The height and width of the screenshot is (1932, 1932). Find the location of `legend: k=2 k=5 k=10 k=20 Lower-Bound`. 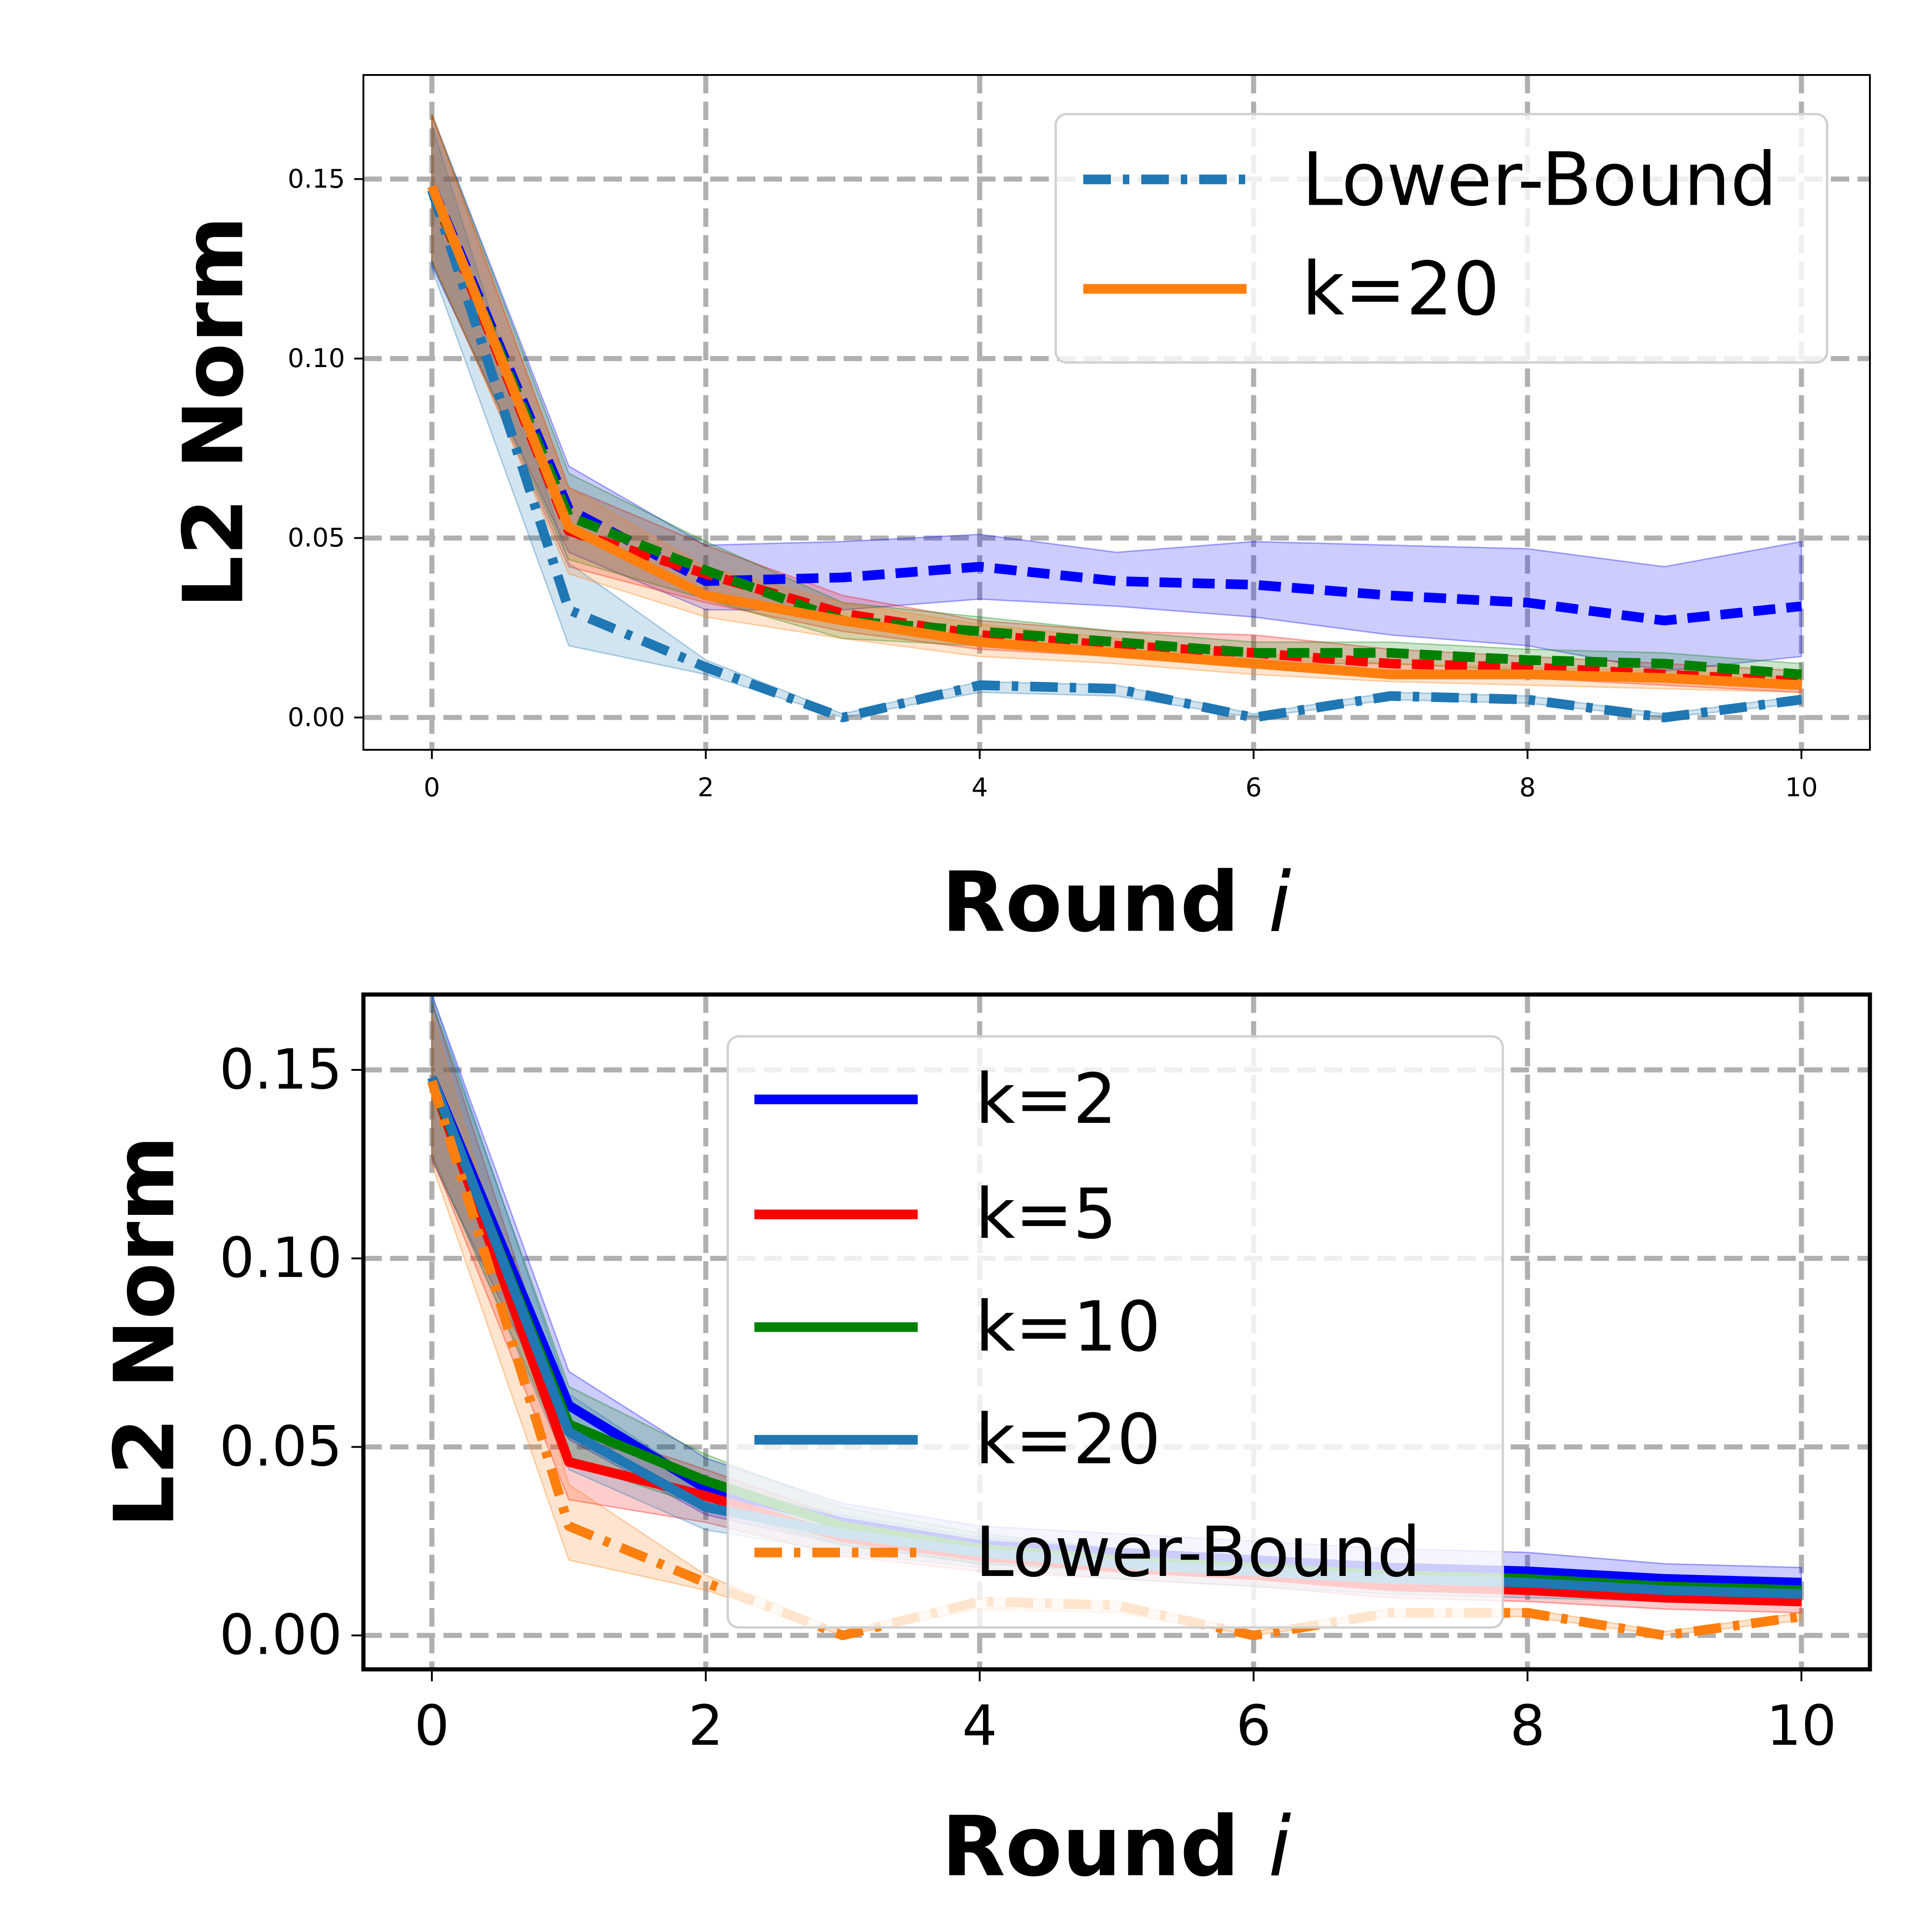

legend: k=2 k=5 k=10 k=20 Lower-Bound is located at coordinates (1115, 1332).